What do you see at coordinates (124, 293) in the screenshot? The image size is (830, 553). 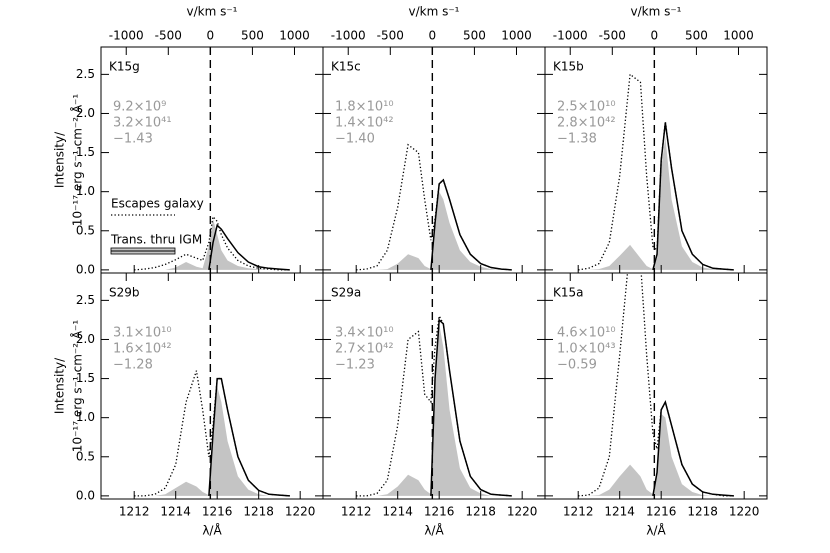 I see `panel-label: S29b` at bounding box center [124, 293].